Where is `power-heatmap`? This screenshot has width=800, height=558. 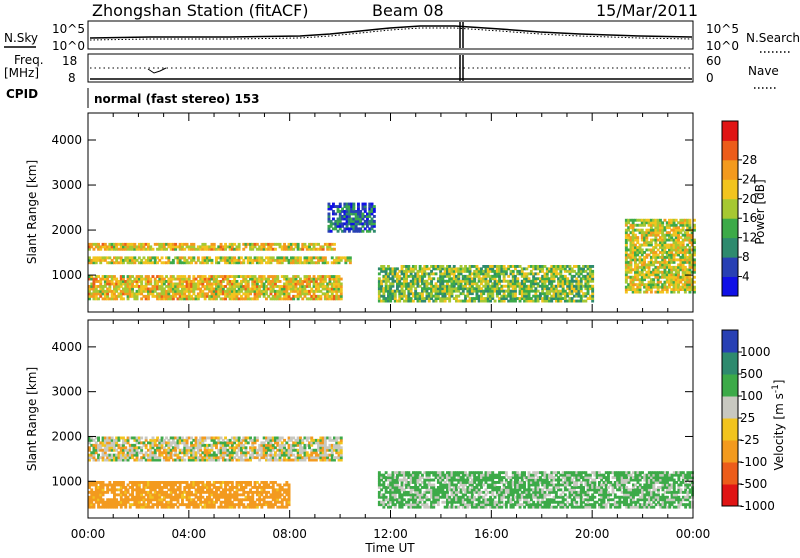
power-heatmap is located at coordinates (392, 253).